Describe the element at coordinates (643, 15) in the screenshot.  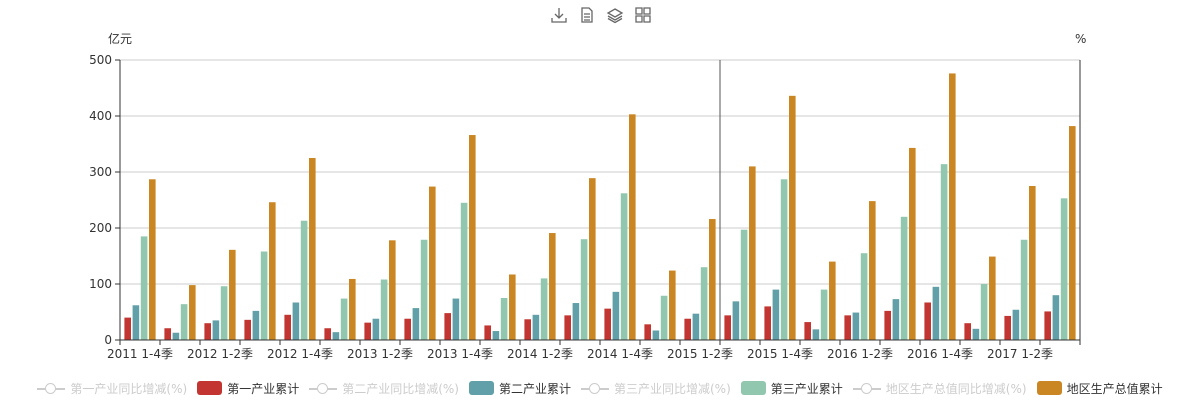
I see `grid-icon` at that location.